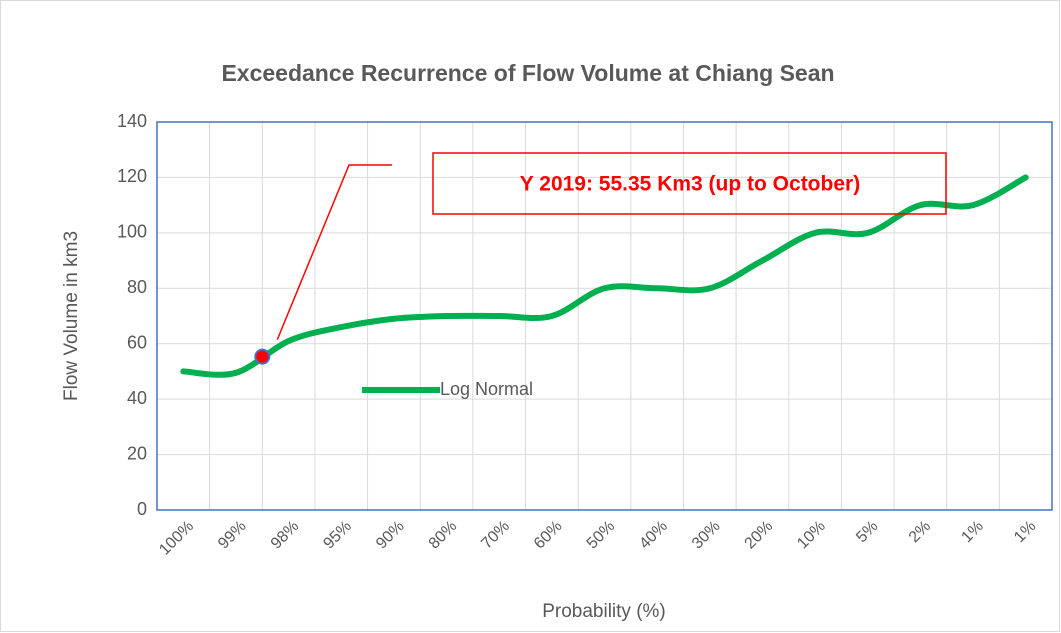 The width and height of the screenshot is (1061, 633). What do you see at coordinates (142, 509) in the screenshot?
I see `y-tick-label: 0` at bounding box center [142, 509].